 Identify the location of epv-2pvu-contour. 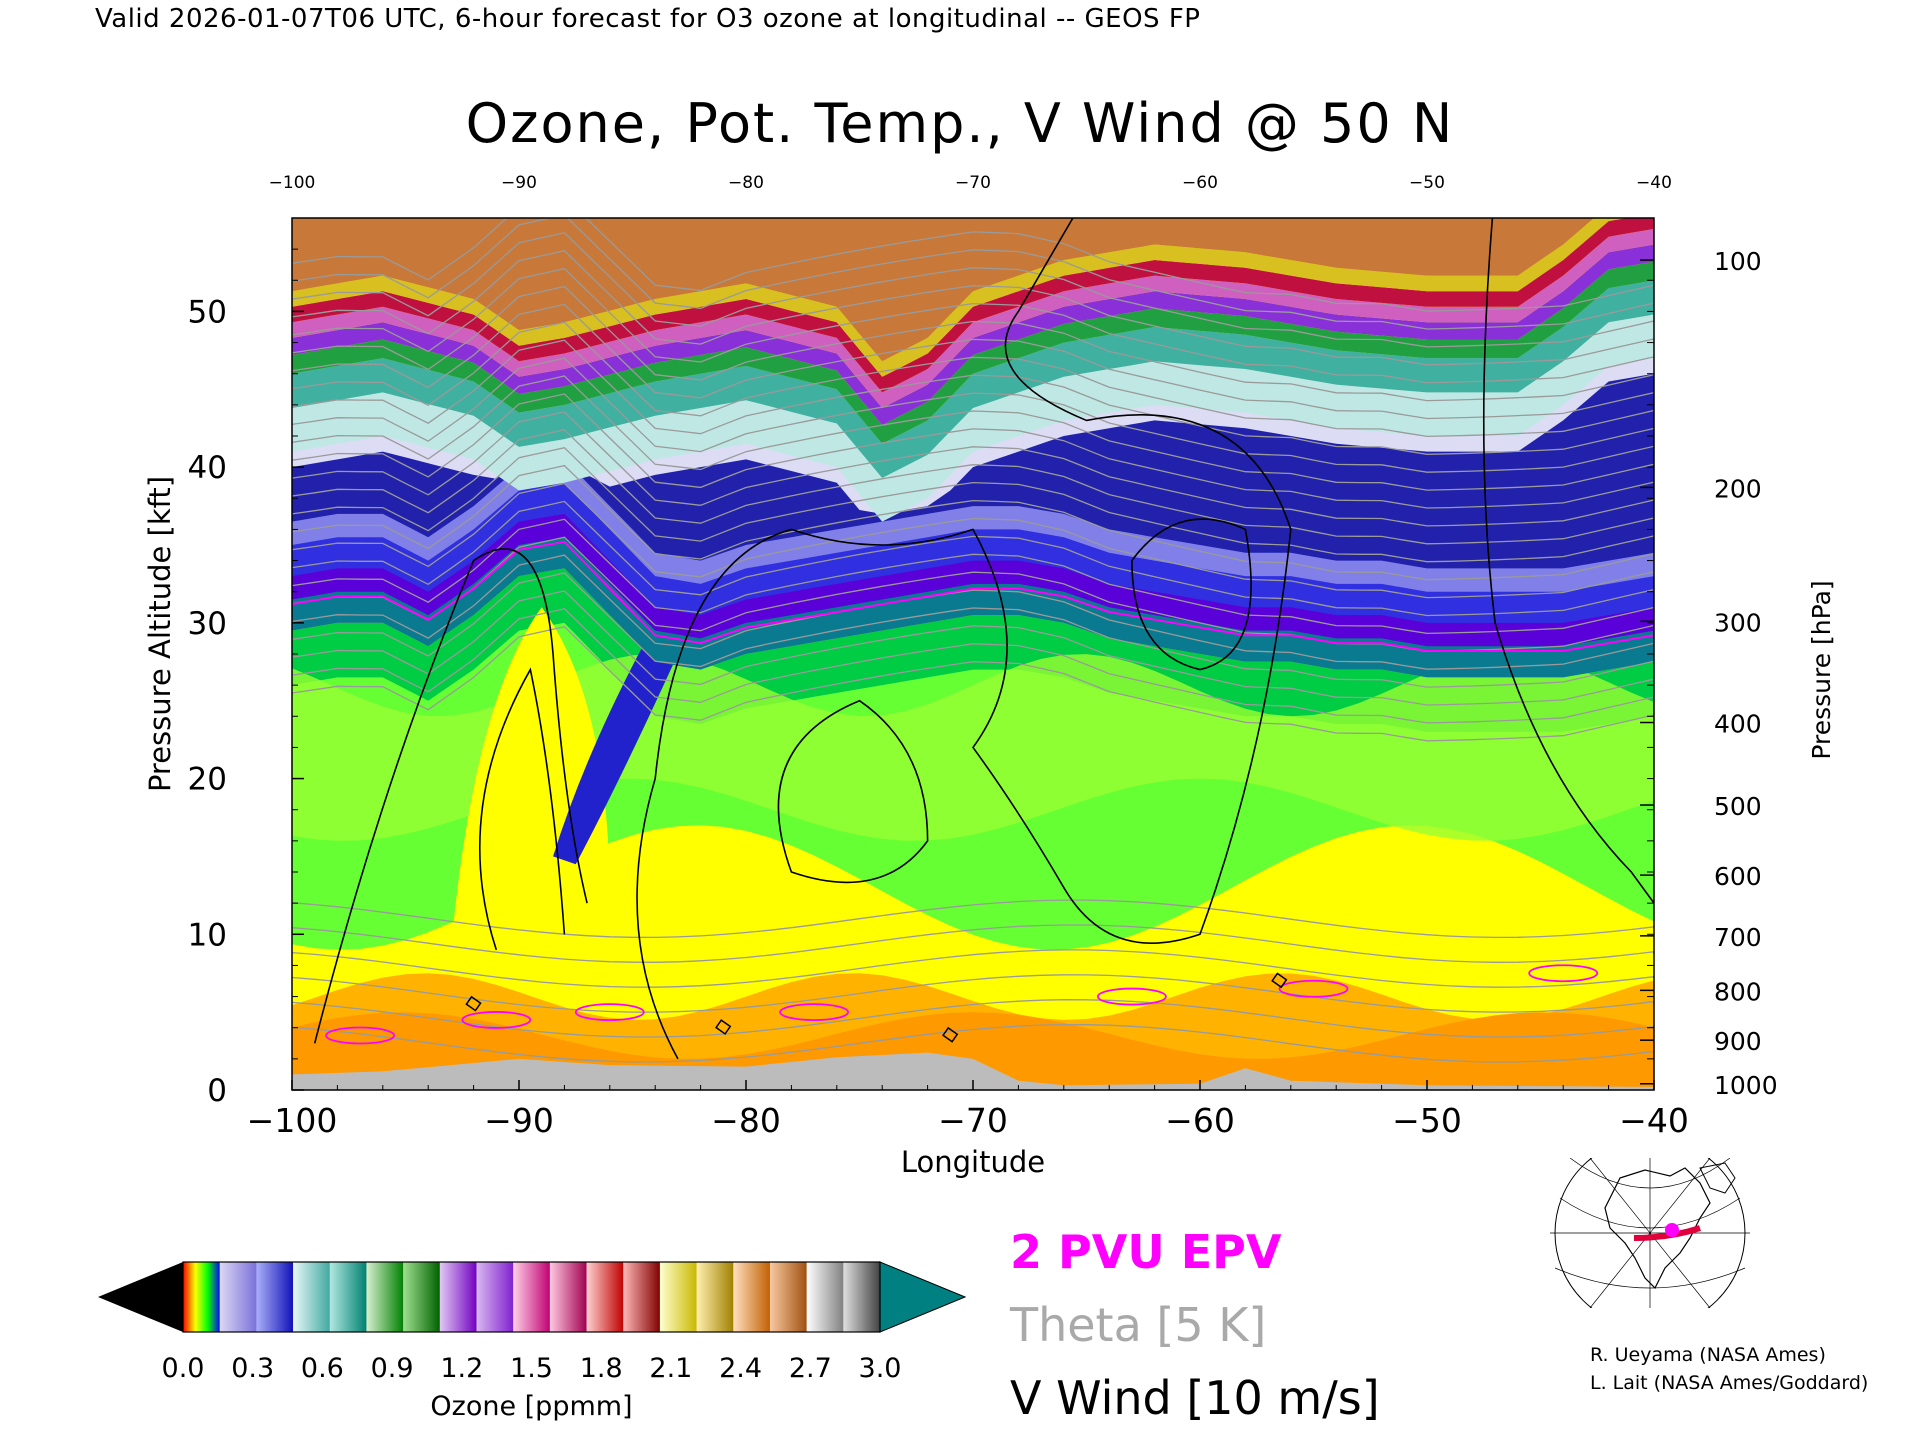
(973, 596).